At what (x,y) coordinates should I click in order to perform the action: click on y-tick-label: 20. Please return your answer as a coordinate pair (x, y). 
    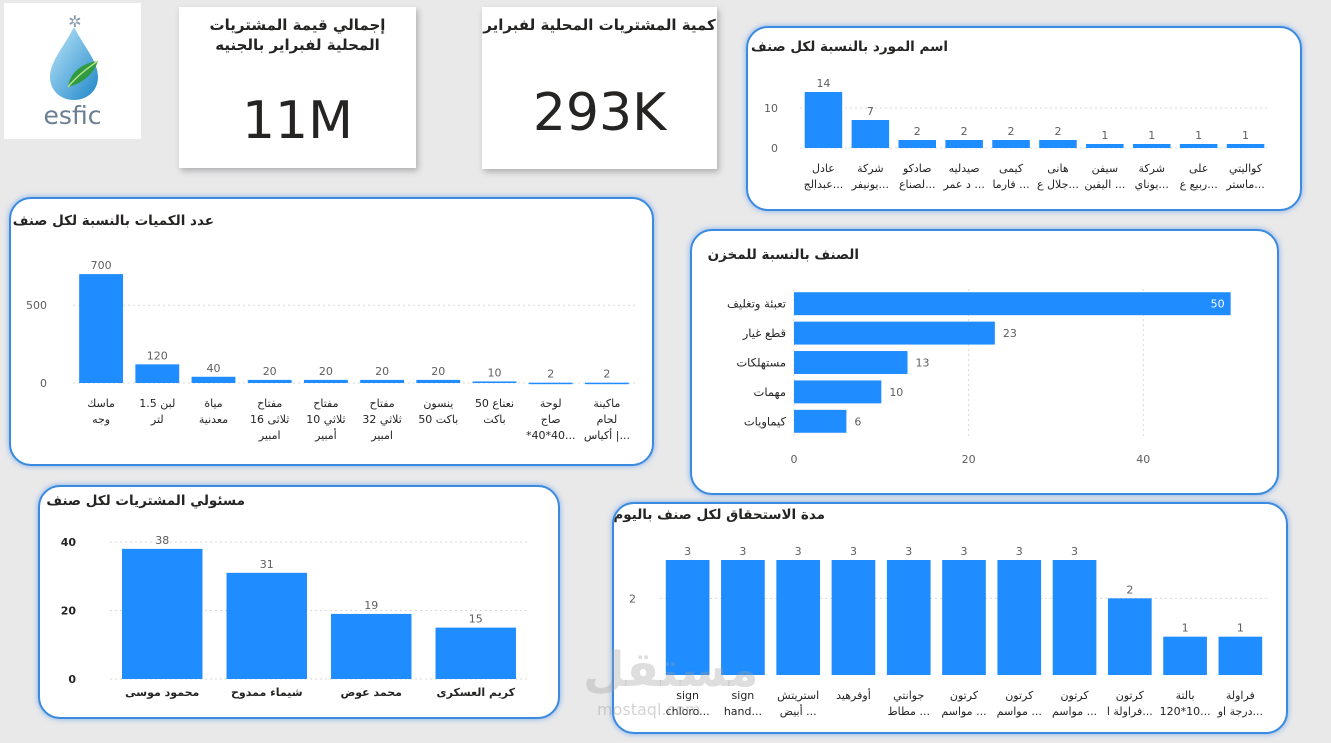
    Looking at the image, I should click on (69, 611).